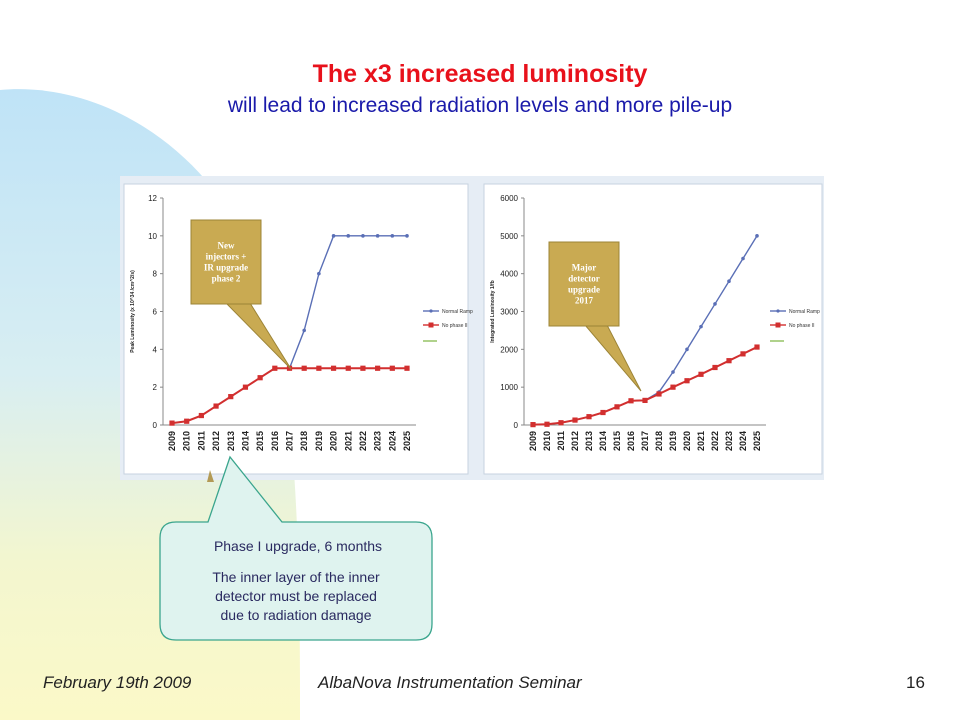  What do you see at coordinates (231, 441) in the screenshot?
I see `x-tick-label: 2013` at bounding box center [231, 441].